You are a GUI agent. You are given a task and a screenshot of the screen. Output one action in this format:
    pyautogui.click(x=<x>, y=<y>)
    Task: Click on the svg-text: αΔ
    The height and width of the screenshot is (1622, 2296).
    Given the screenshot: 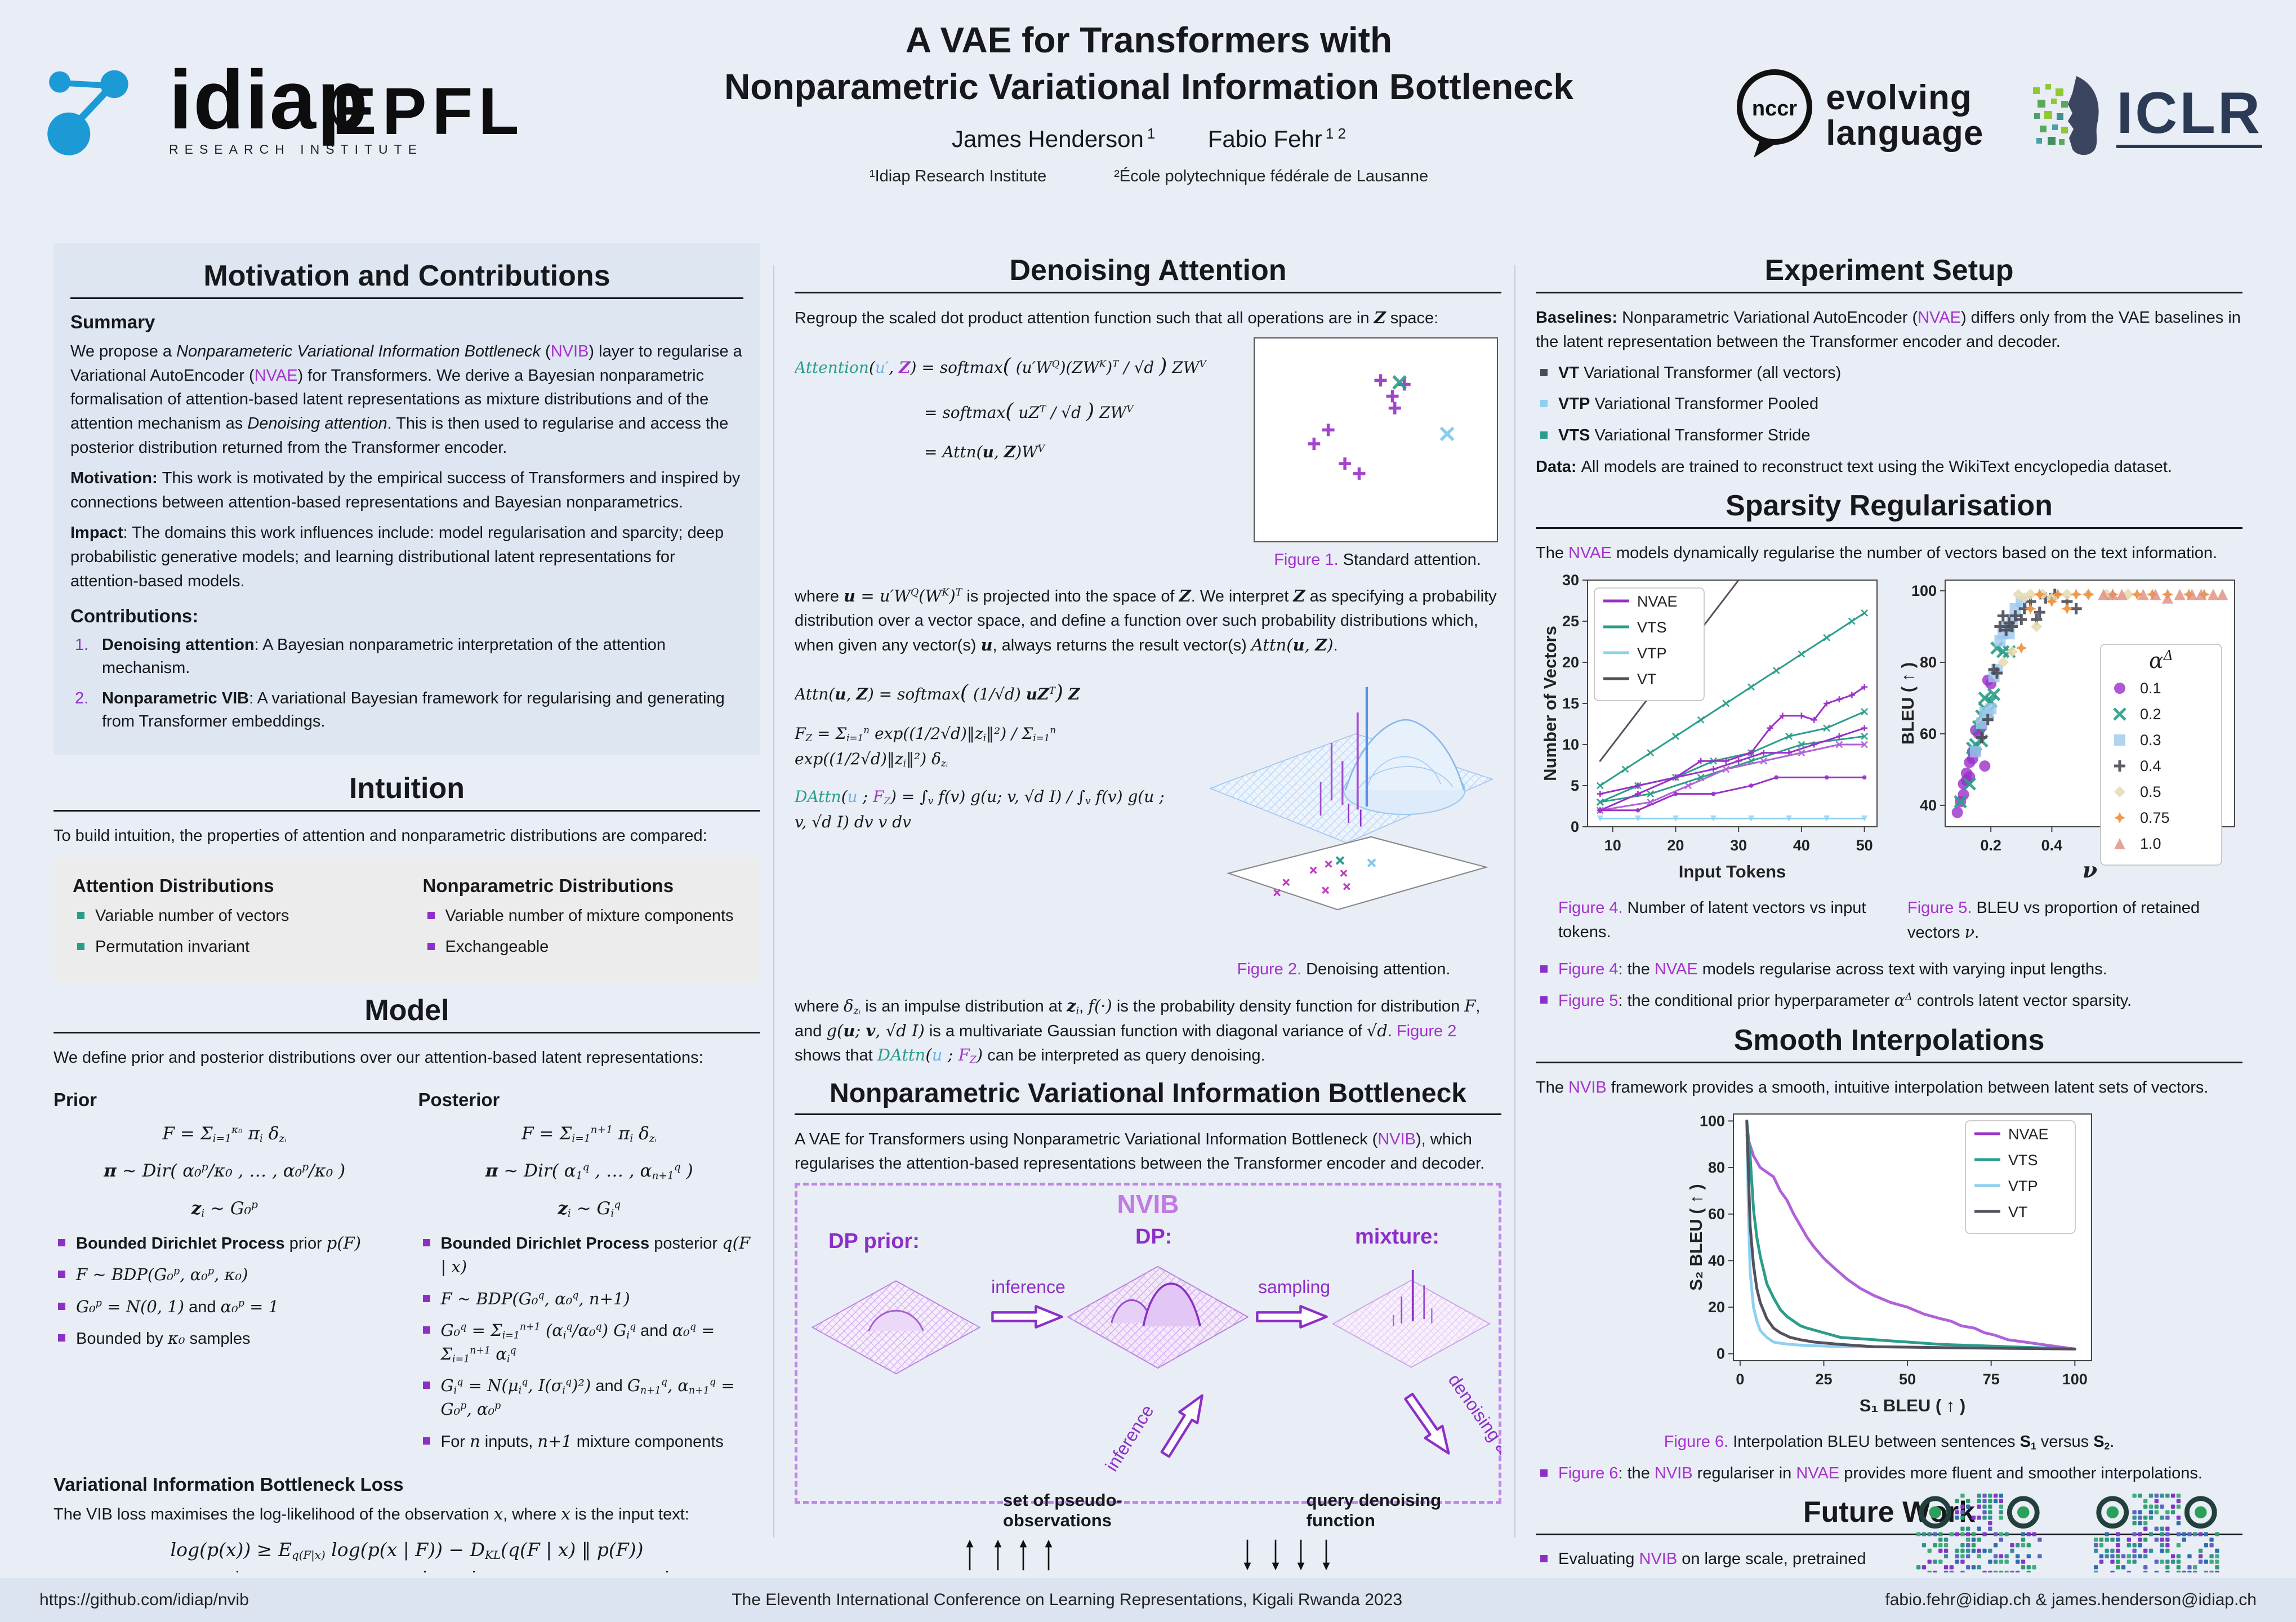 What is the action you would take?
    pyautogui.click(x=2161, y=660)
    